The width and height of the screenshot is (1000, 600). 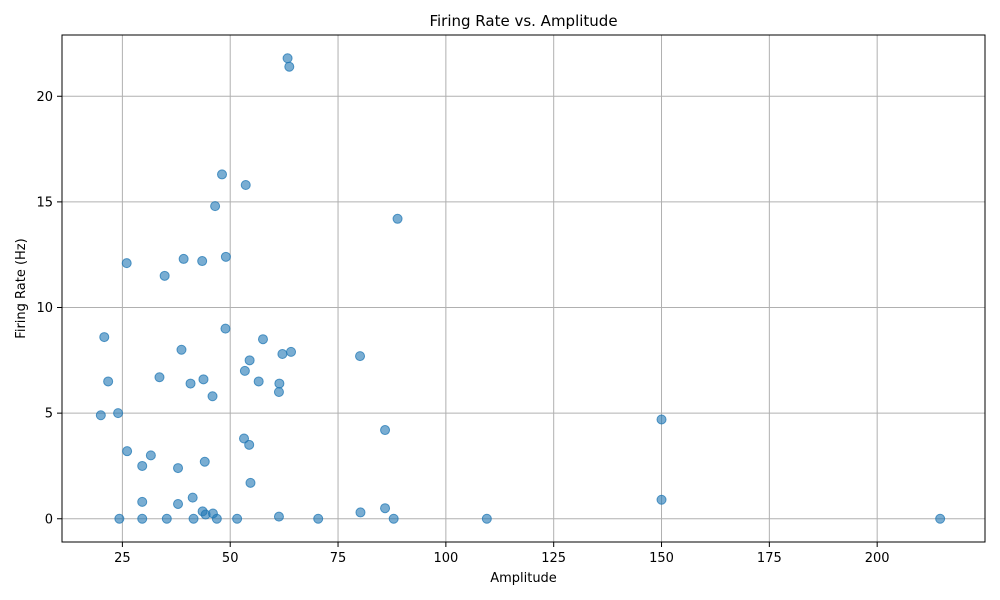 I want to click on x-tick-label: 100, so click(x=445, y=558).